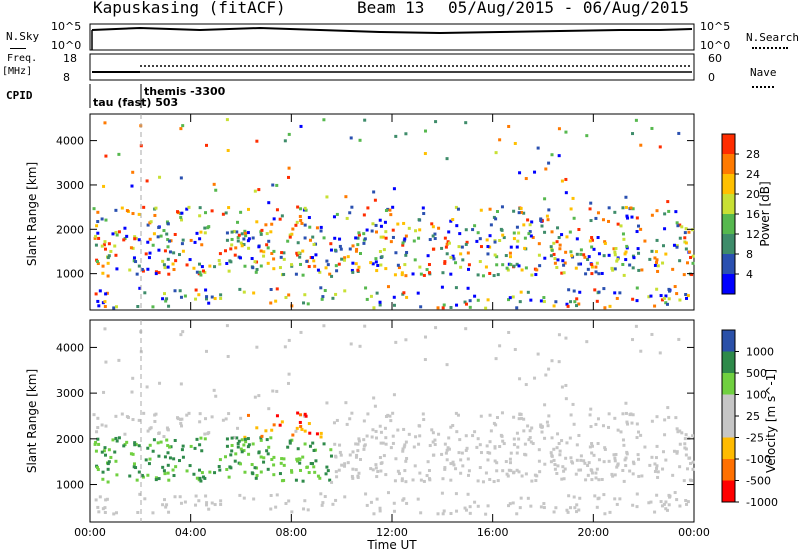  Describe the element at coordinates (70, 229) in the screenshot. I see `y-tick-label: 2000` at that location.